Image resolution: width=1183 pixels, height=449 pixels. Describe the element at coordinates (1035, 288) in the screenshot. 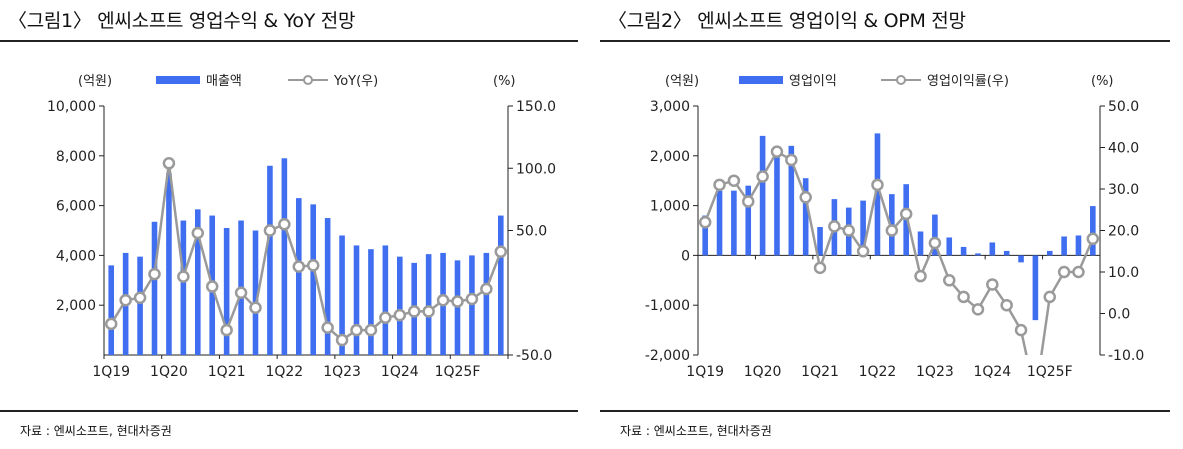

I see `bar-4Q24` at that location.